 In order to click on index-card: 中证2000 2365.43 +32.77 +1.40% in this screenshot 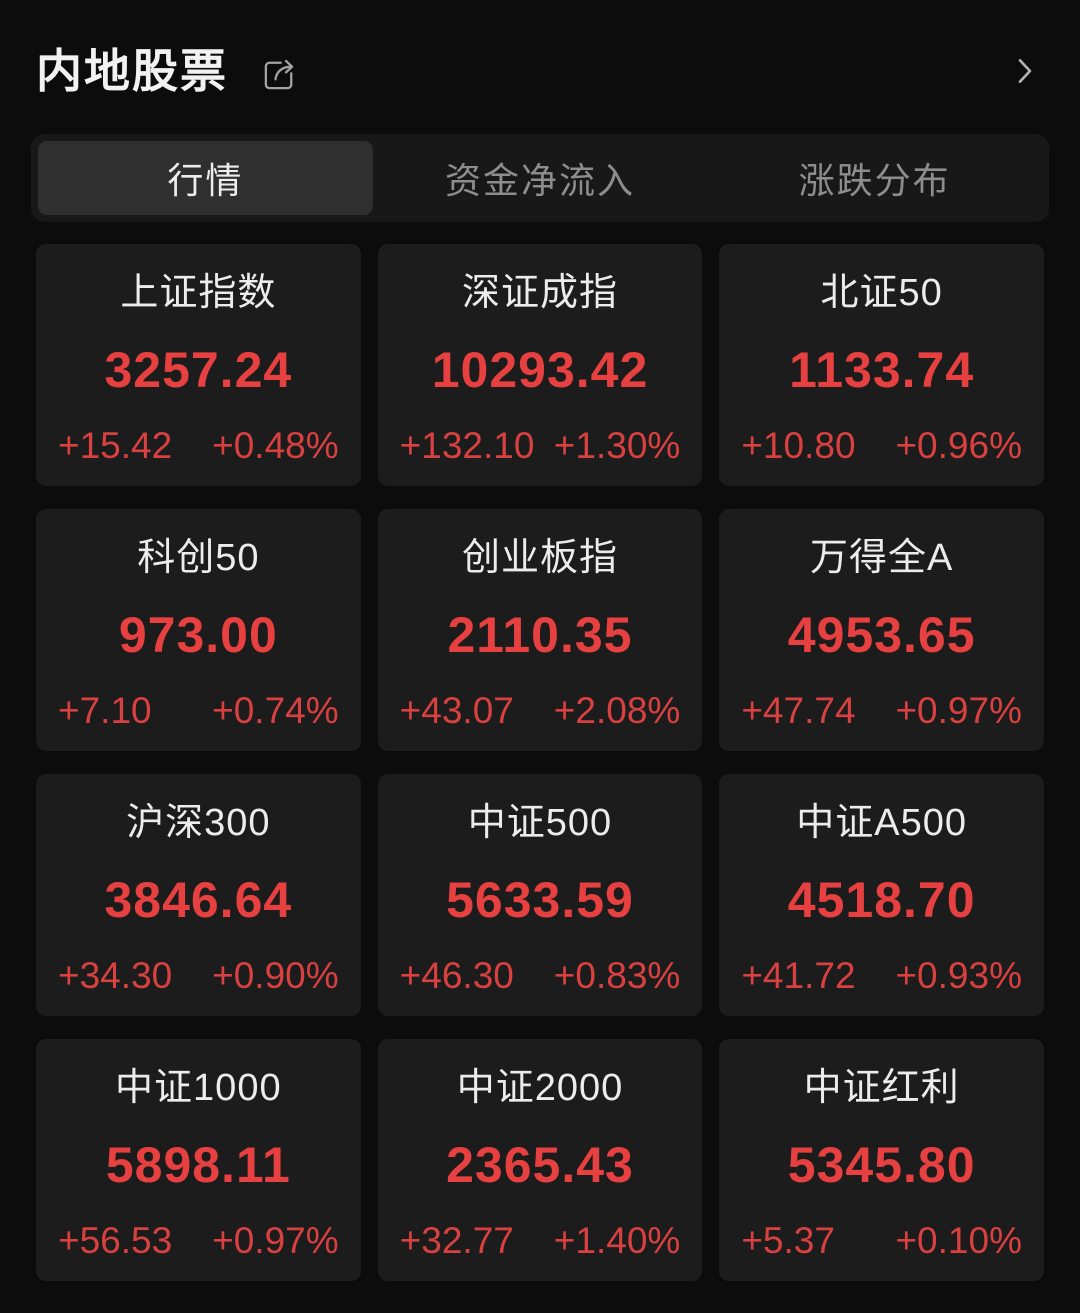, I will do `click(540, 1160)`.